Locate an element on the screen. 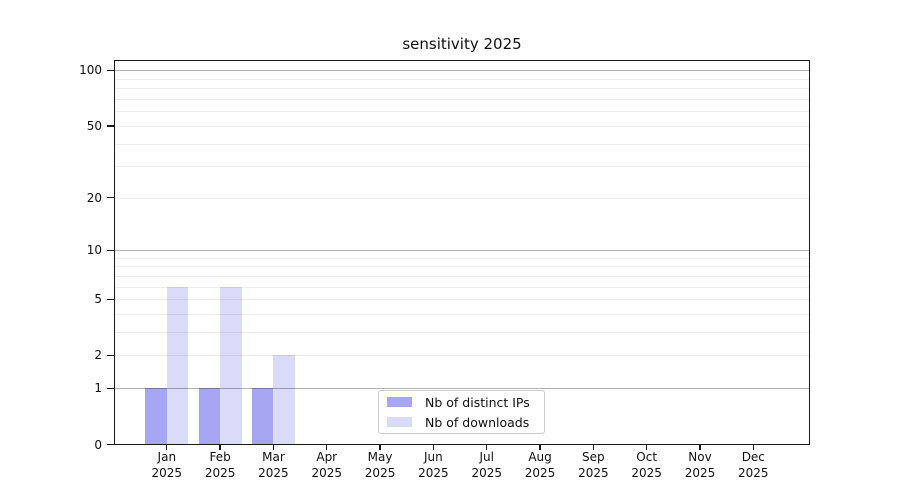 The image size is (900, 500). y-tick-label: 100 is located at coordinates (90, 70).